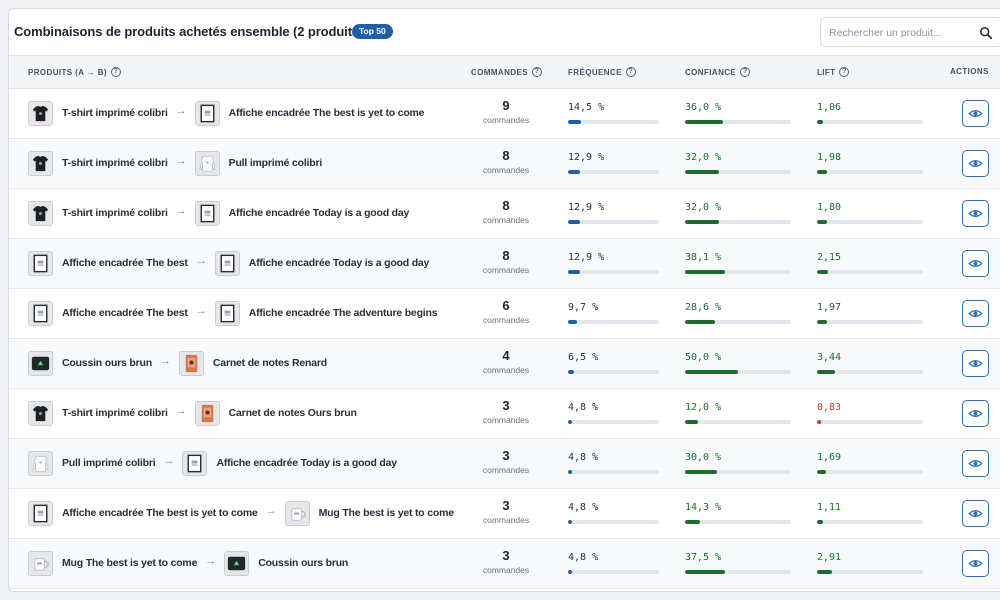  I want to click on orders-count: 8, so click(506, 205).